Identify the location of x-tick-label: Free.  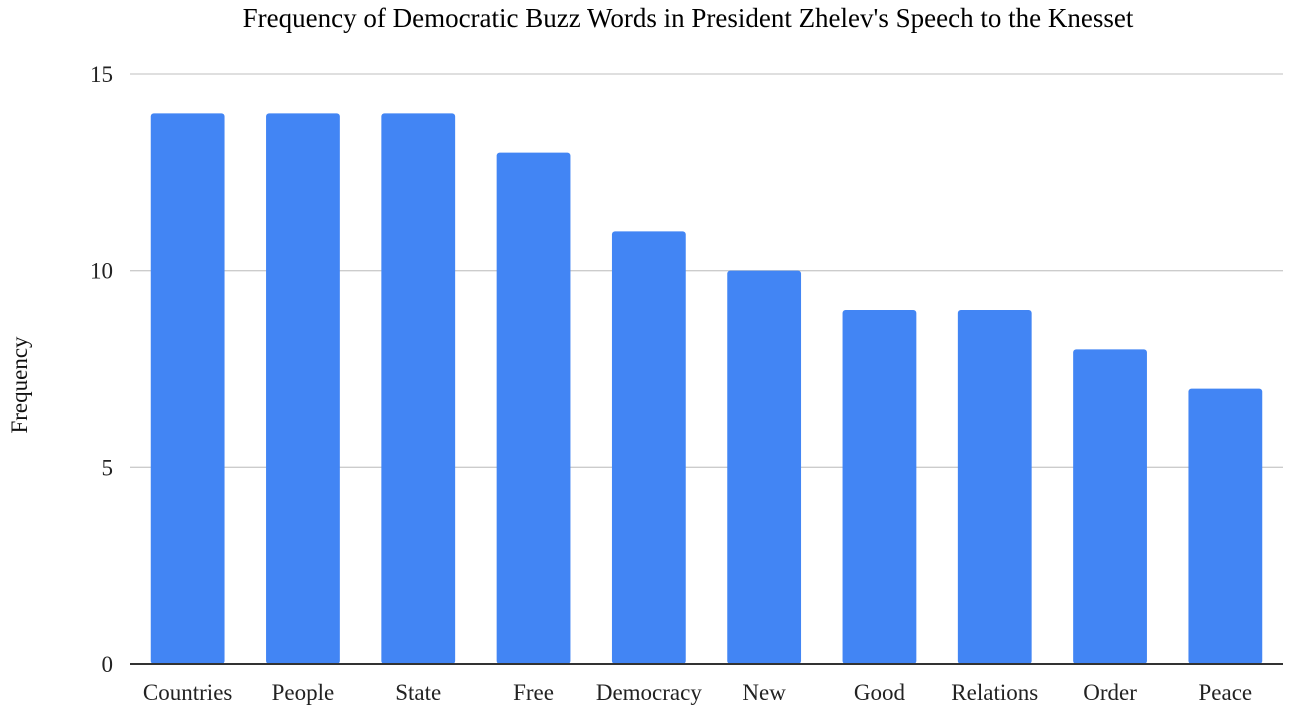
(533, 692).